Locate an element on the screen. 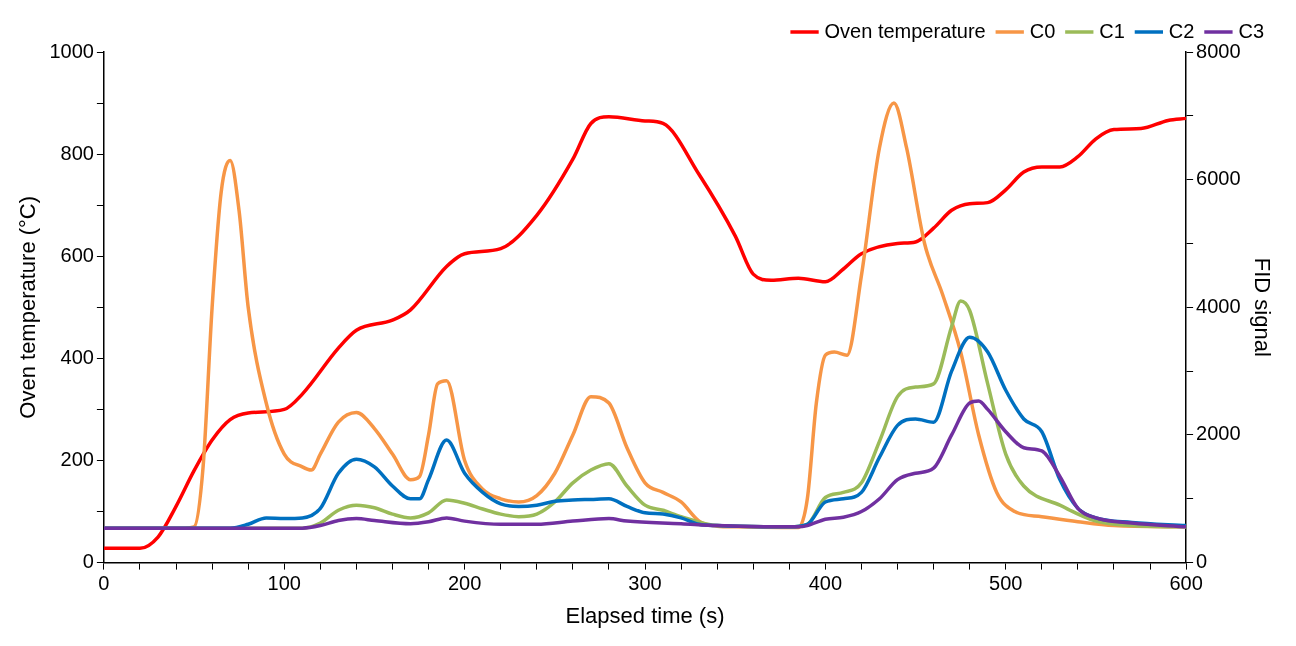 This screenshot has width=1296, height=646. x-tick-label: 100 is located at coordinates (284, 583).